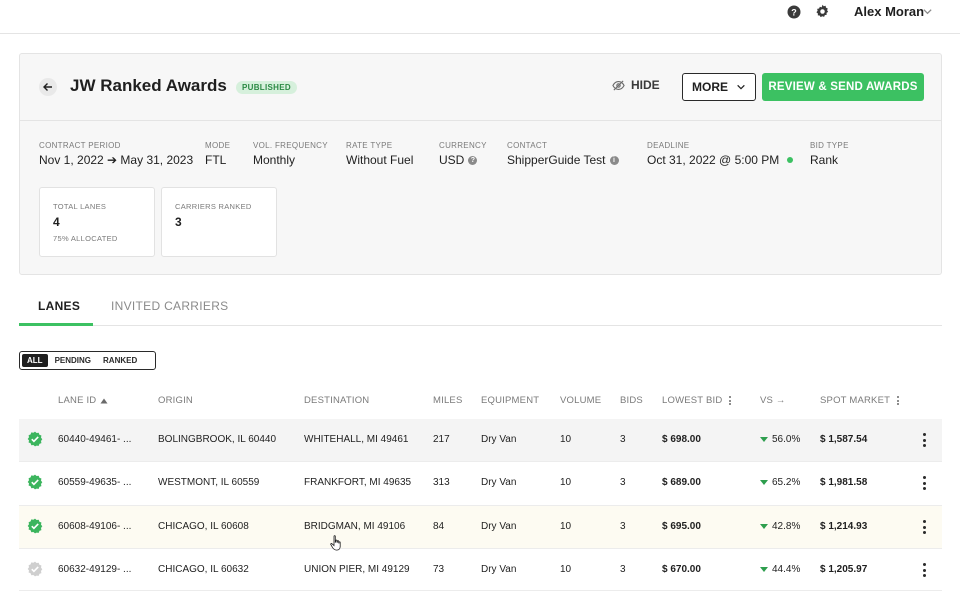 The width and height of the screenshot is (960, 599). Describe the element at coordinates (614, 160) in the screenshot. I see `info-icon: i` at that location.